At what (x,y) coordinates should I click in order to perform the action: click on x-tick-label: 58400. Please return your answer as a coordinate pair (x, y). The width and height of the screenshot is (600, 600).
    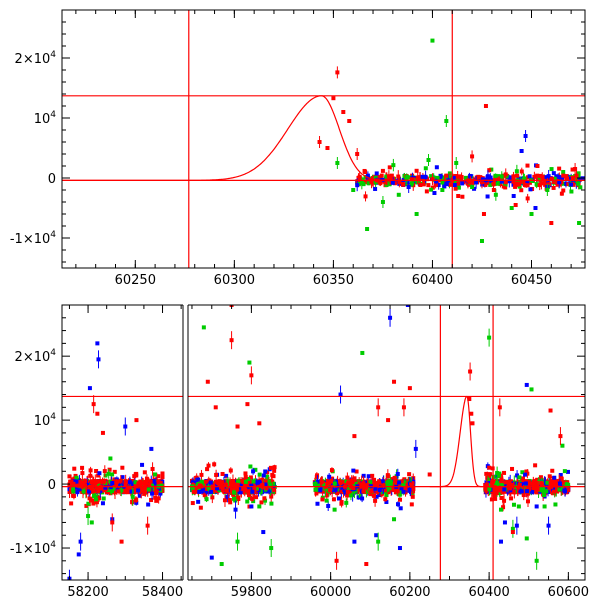
    Looking at the image, I should click on (162, 592).